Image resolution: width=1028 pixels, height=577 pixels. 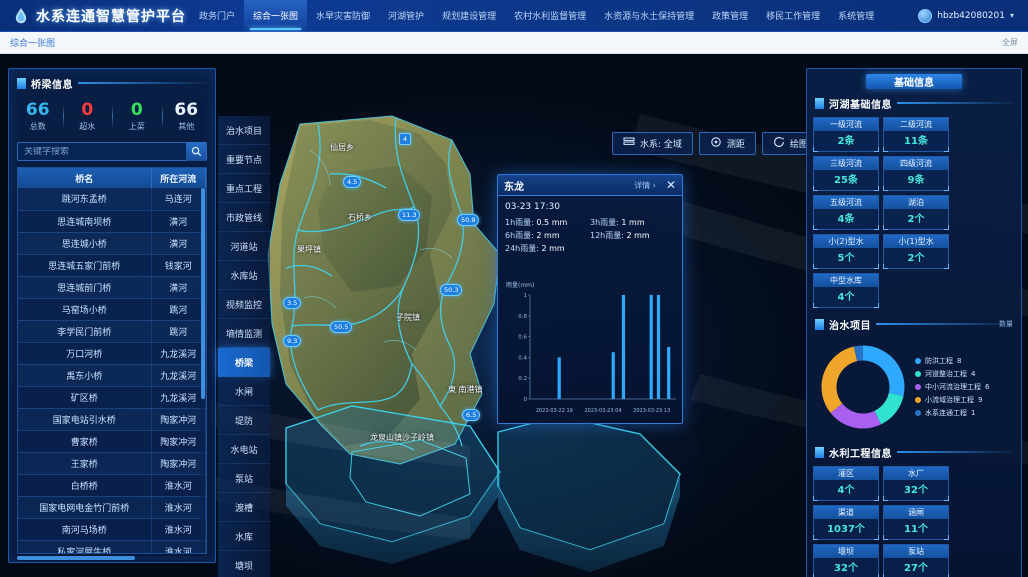 I want to click on layer-item-14: 水库, so click(x=244, y=536).